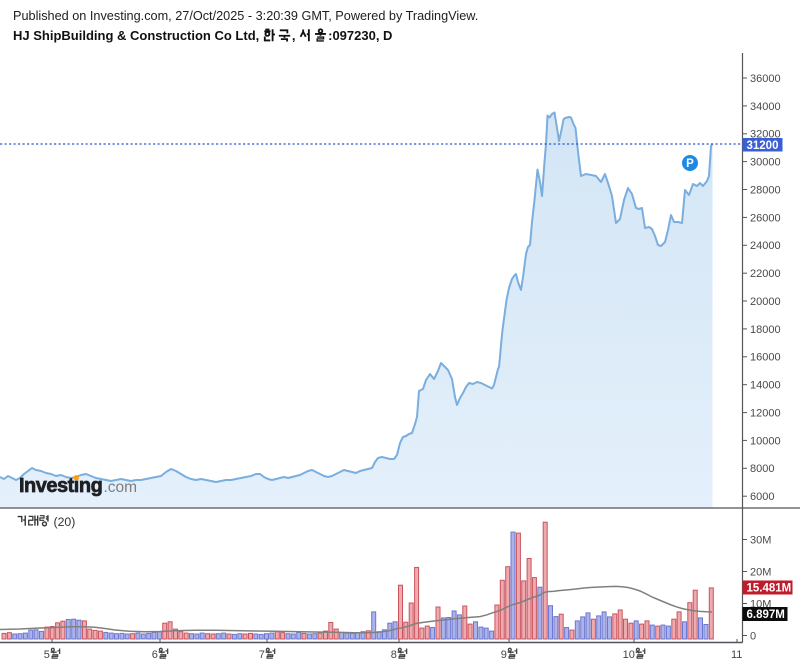  What do you see at coordinates (765, 330) in the screenshot?
I see `svg-text: 18000` at bounding box center [765, 330].